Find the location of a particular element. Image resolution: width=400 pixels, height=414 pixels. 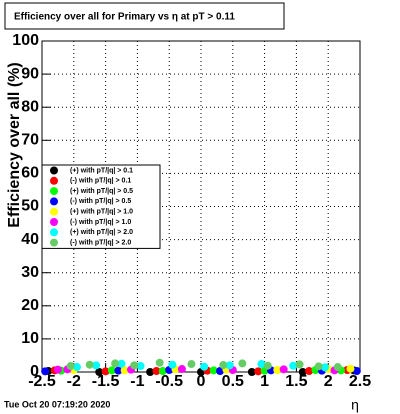

legend-label: (+) with pT/|q| > 1.0 is located at coordinates (101, 212).